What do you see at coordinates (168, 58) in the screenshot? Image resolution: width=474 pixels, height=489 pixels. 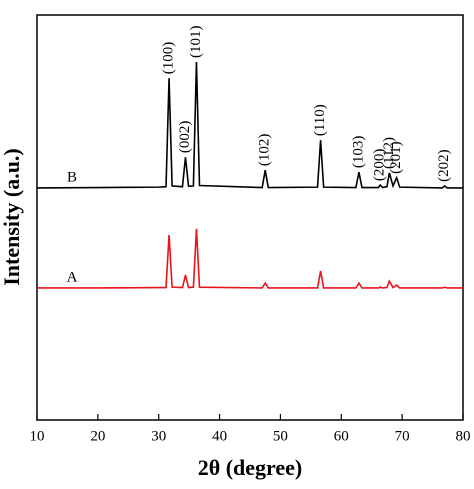 I see `peak-label: (100)` at bounding box center [168, 58].